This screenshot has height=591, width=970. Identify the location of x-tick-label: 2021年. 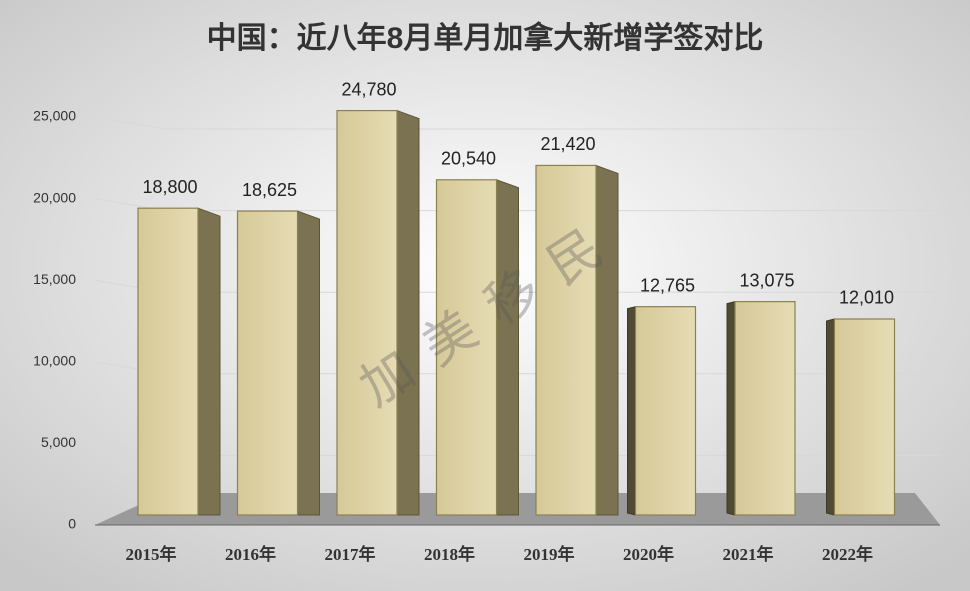
(748, 554).